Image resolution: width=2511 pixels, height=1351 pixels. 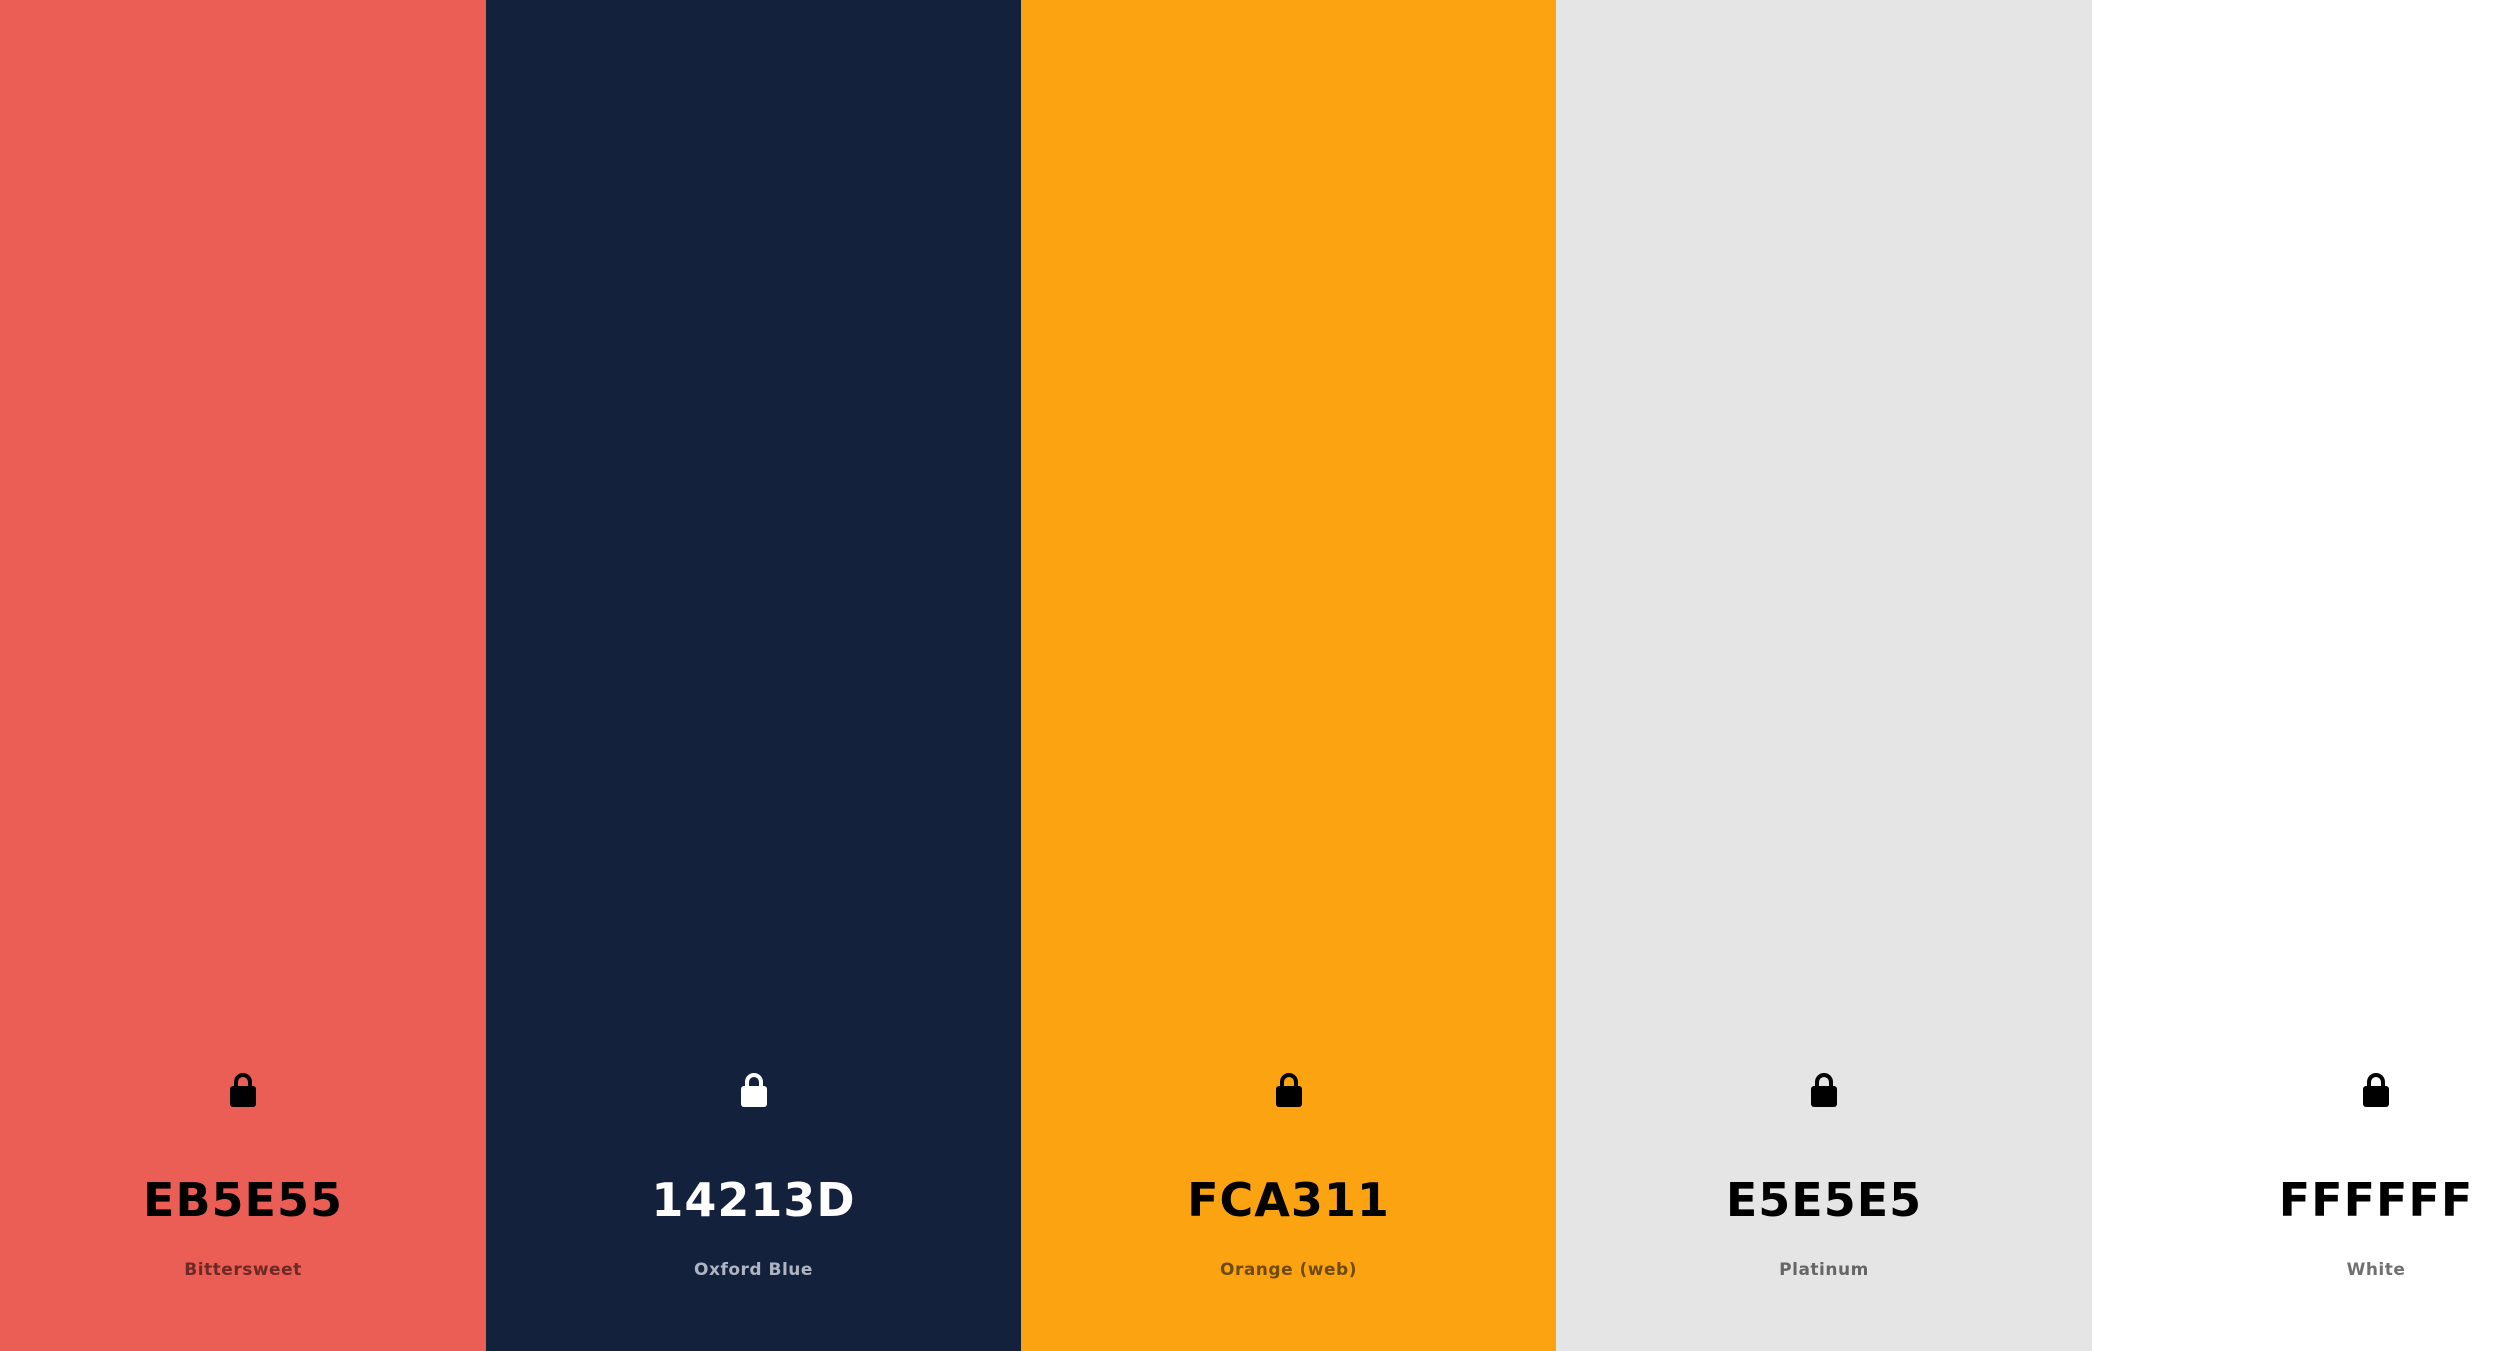 I want to click on color-name: White, so click(x=2376, y=1270).